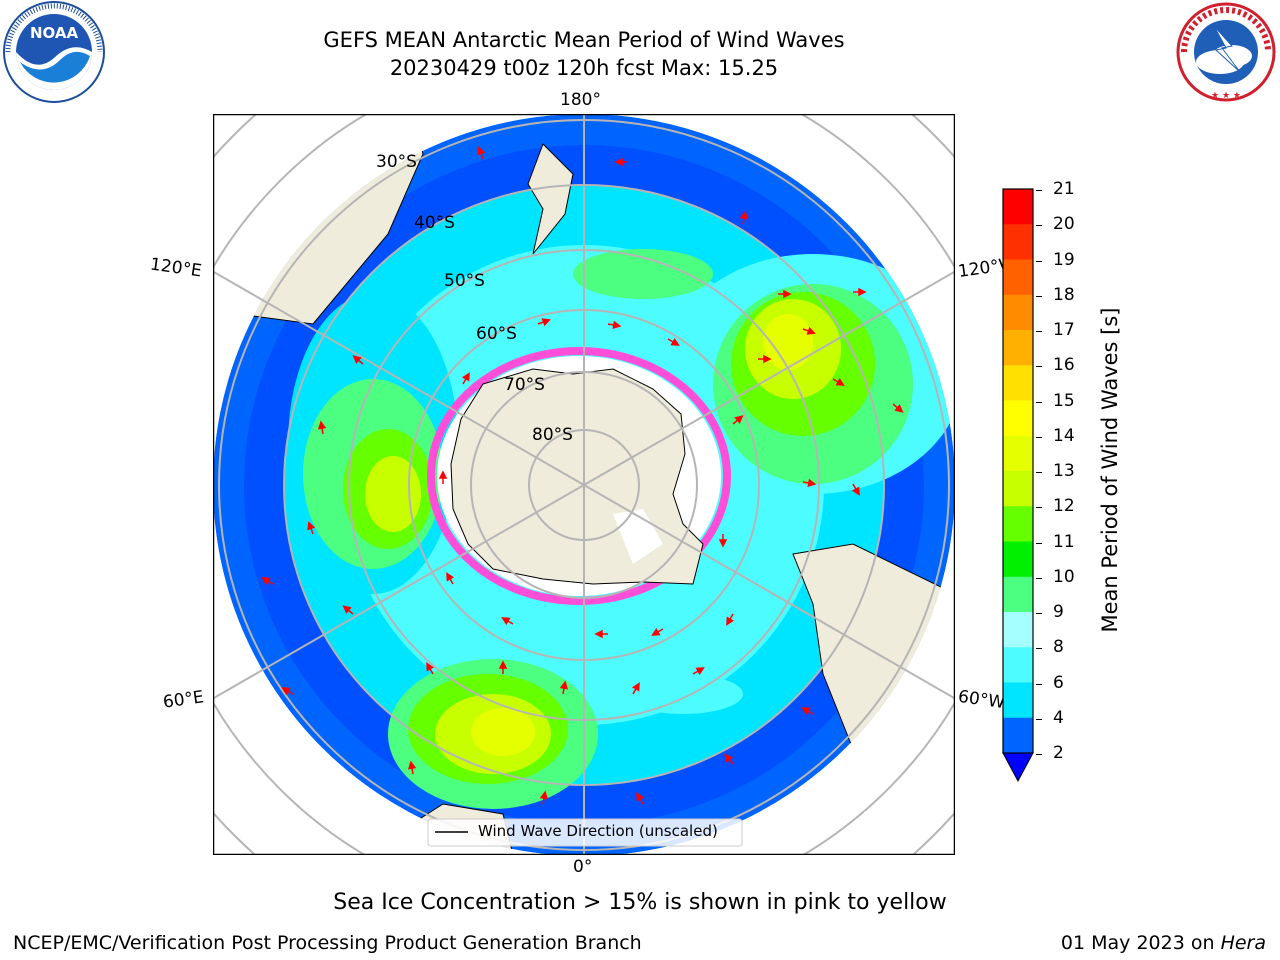 The height and width of the screenshot is (960, 1280). Describe the element at coordinates (1064, 189) in the screenshot. I see `colorbar-tick-label: 21` at that location.